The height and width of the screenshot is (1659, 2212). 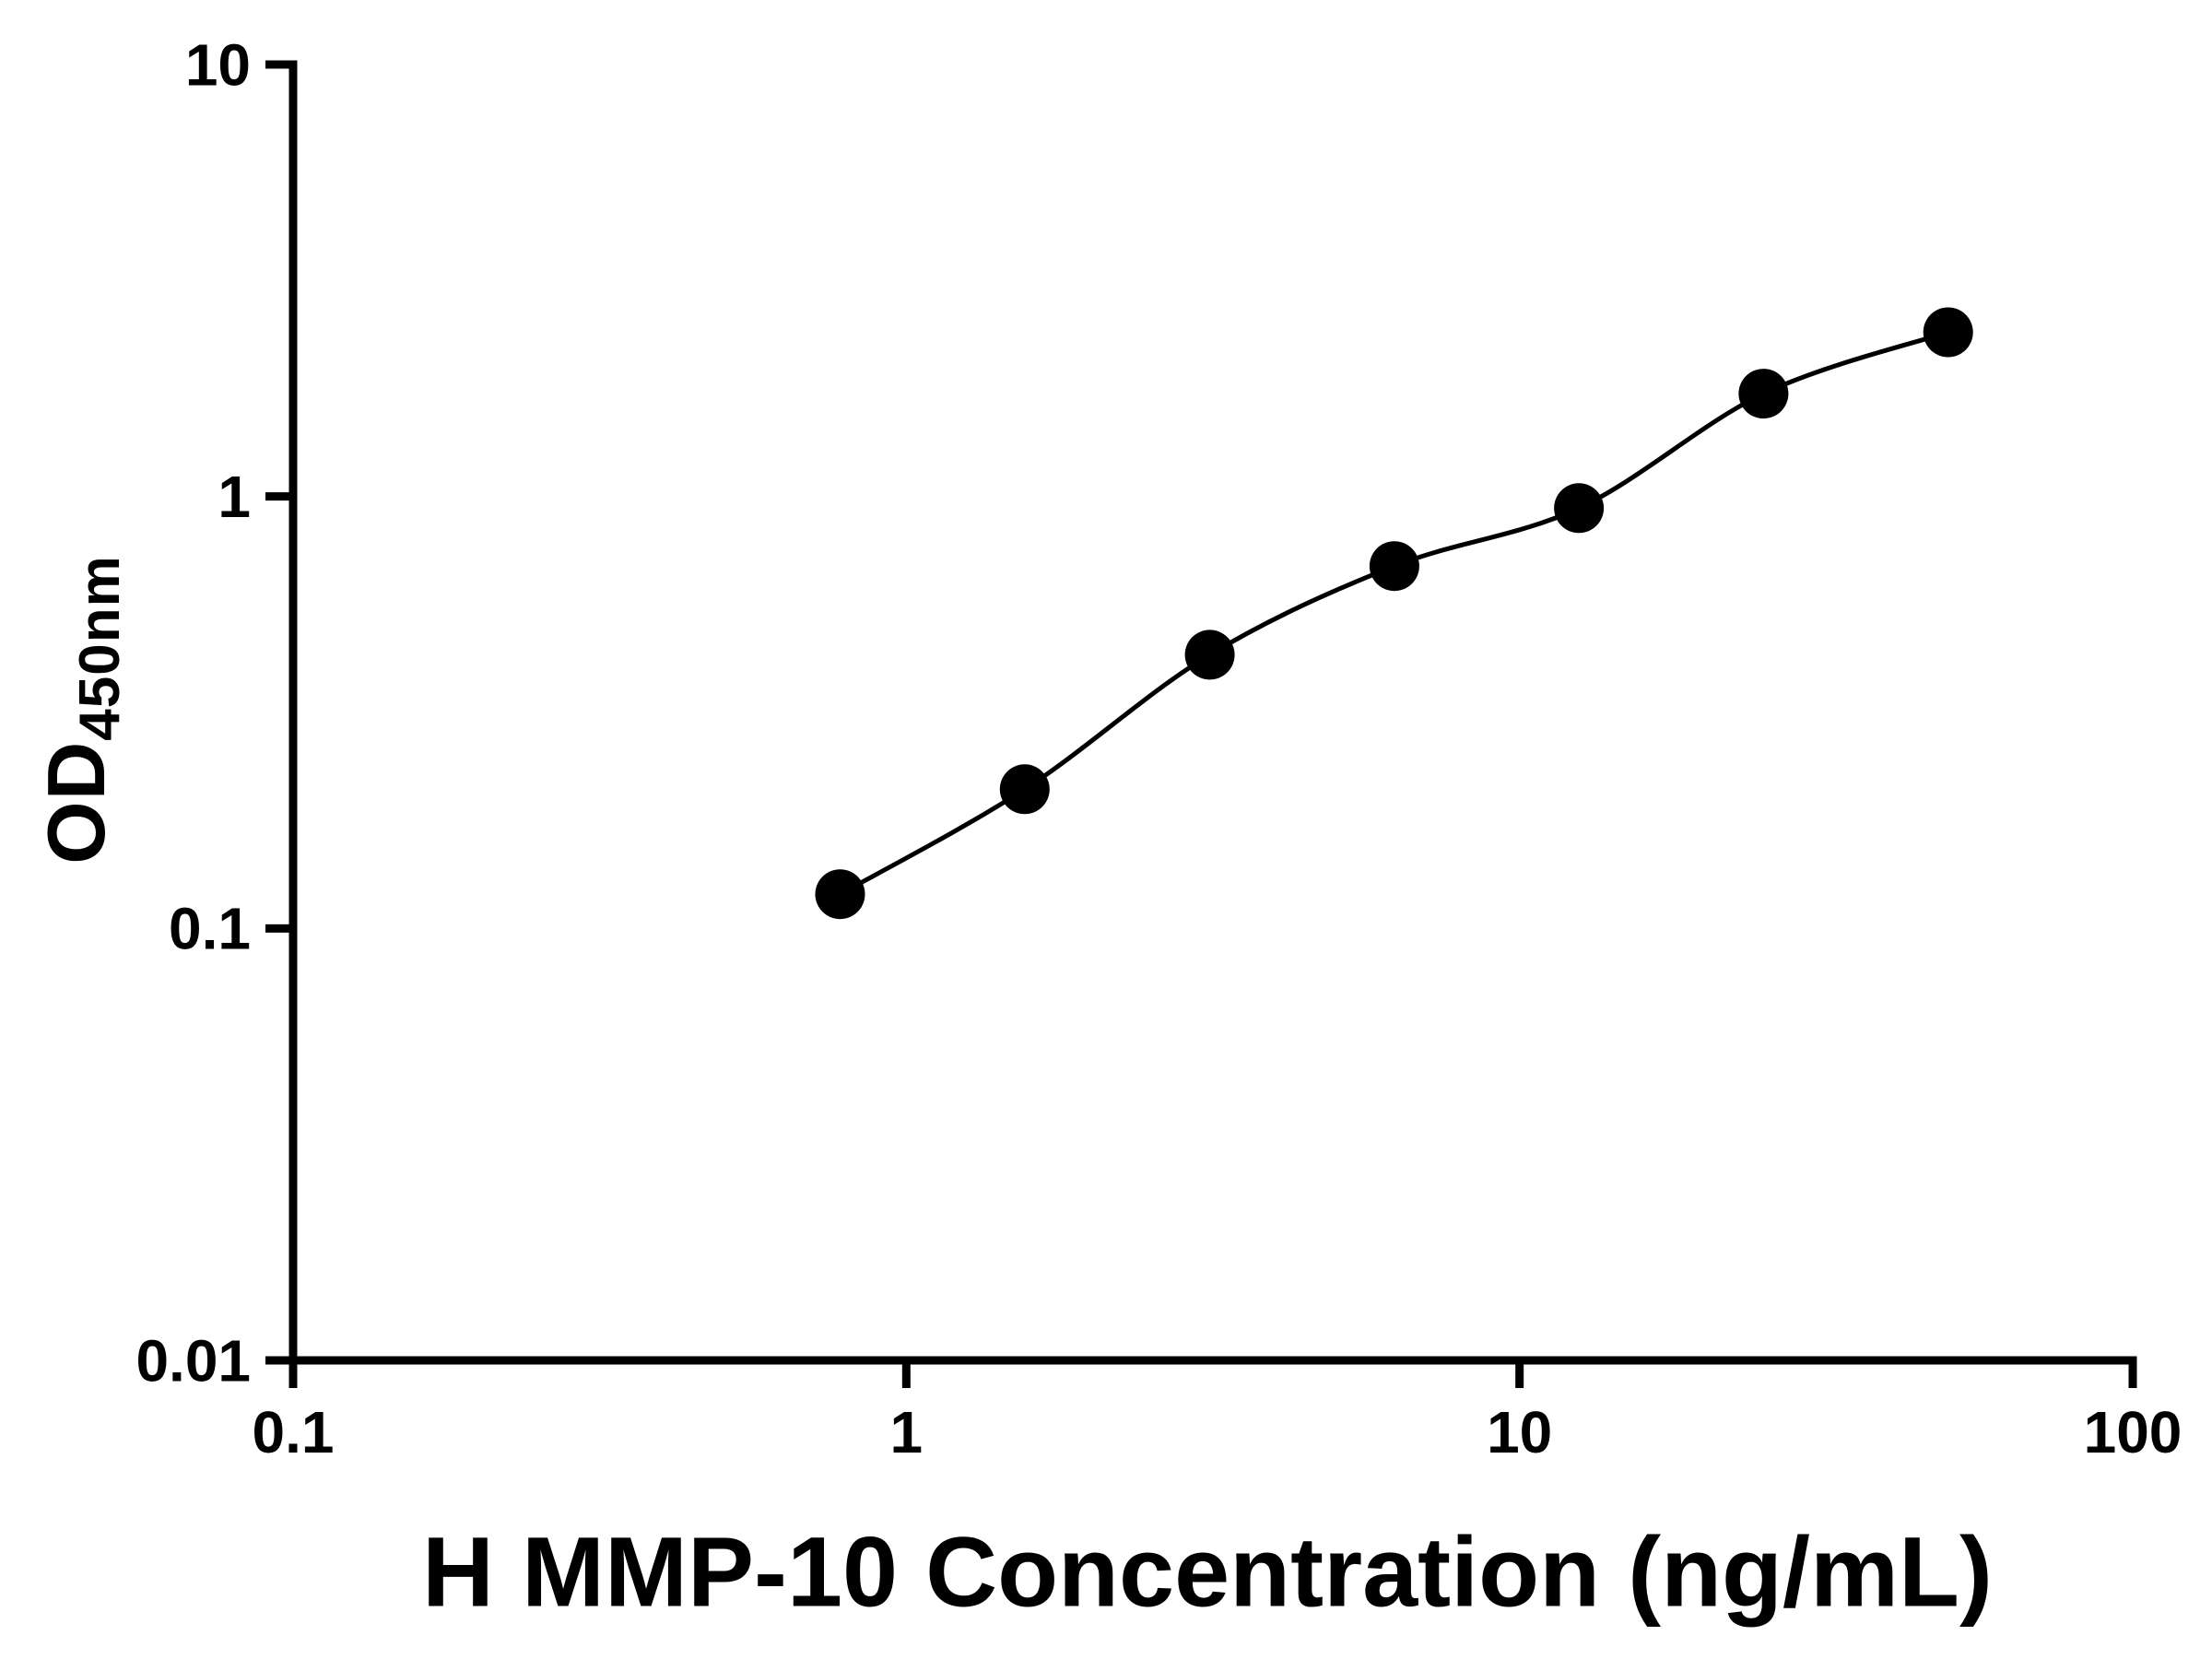 I want to click on y-axis-tick-label: 0.1, so click(x=210, y=929).